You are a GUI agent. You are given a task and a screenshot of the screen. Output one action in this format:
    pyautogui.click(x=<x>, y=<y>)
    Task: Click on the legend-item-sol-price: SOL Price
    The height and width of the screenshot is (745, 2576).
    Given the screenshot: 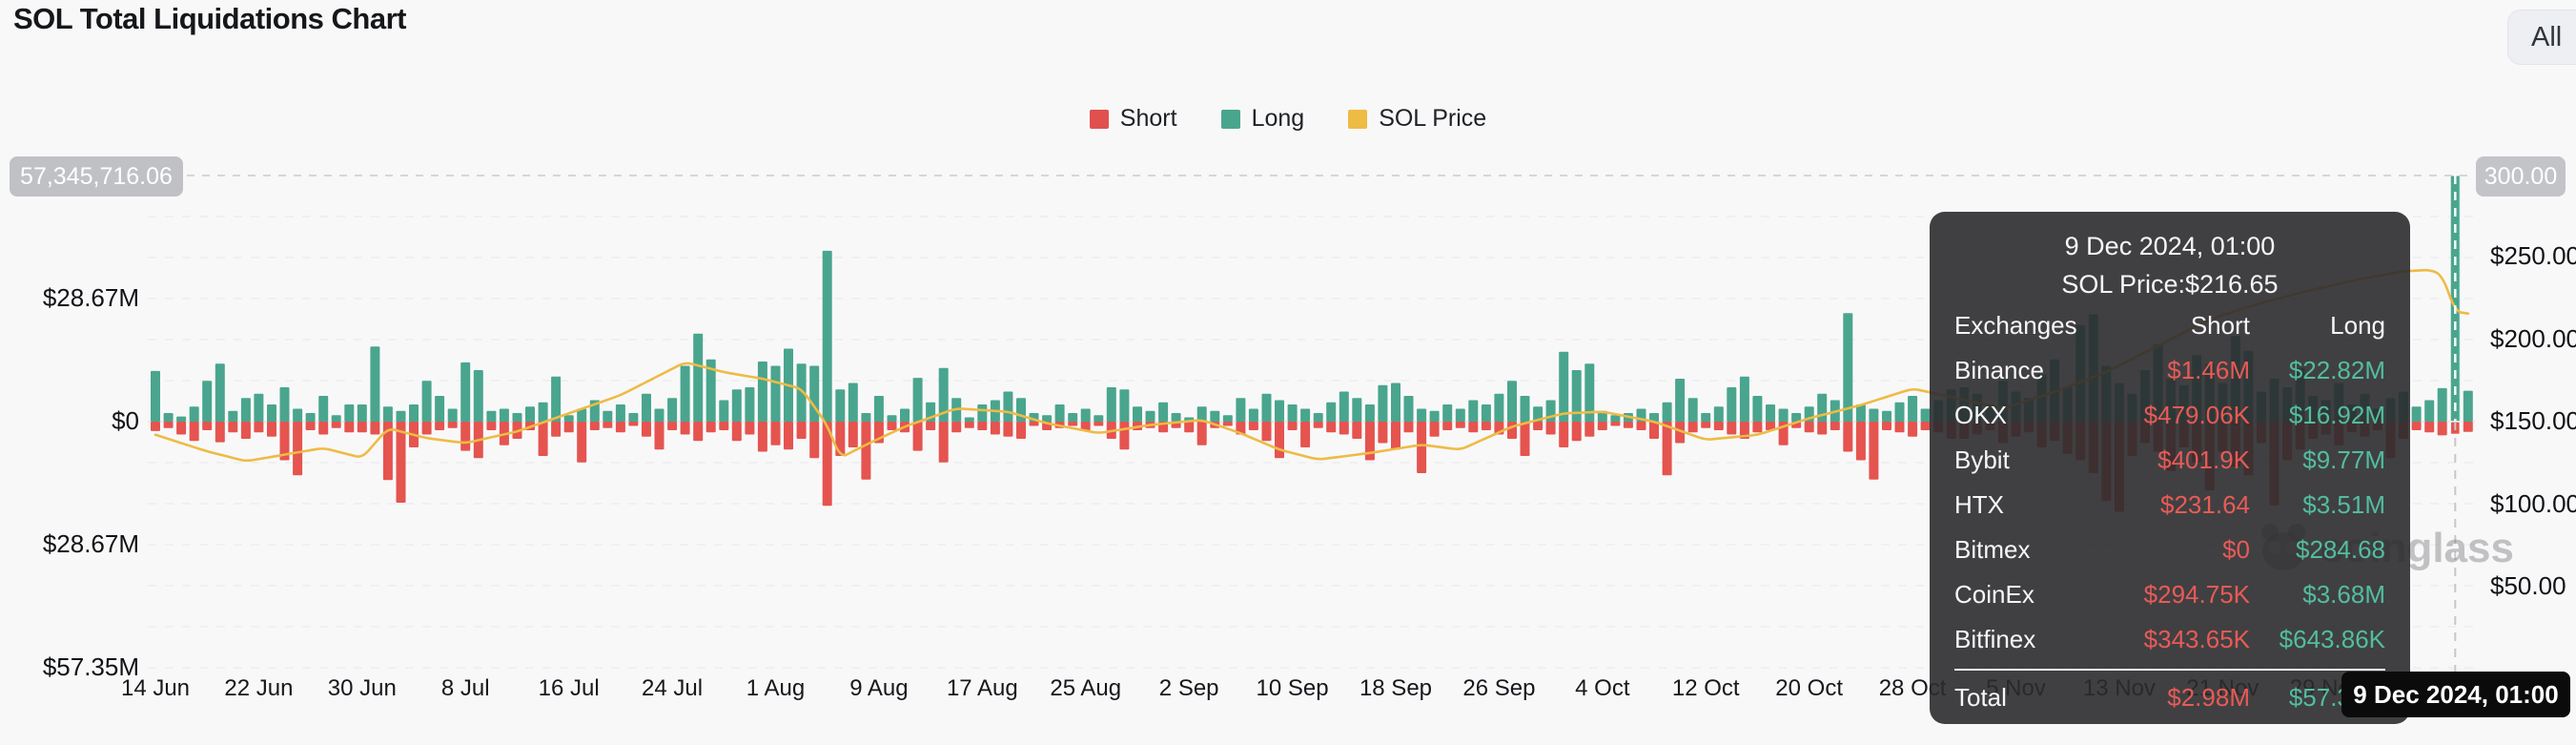 What is the action you would take?
    pyautogui.click(x=1417, y=119)
    